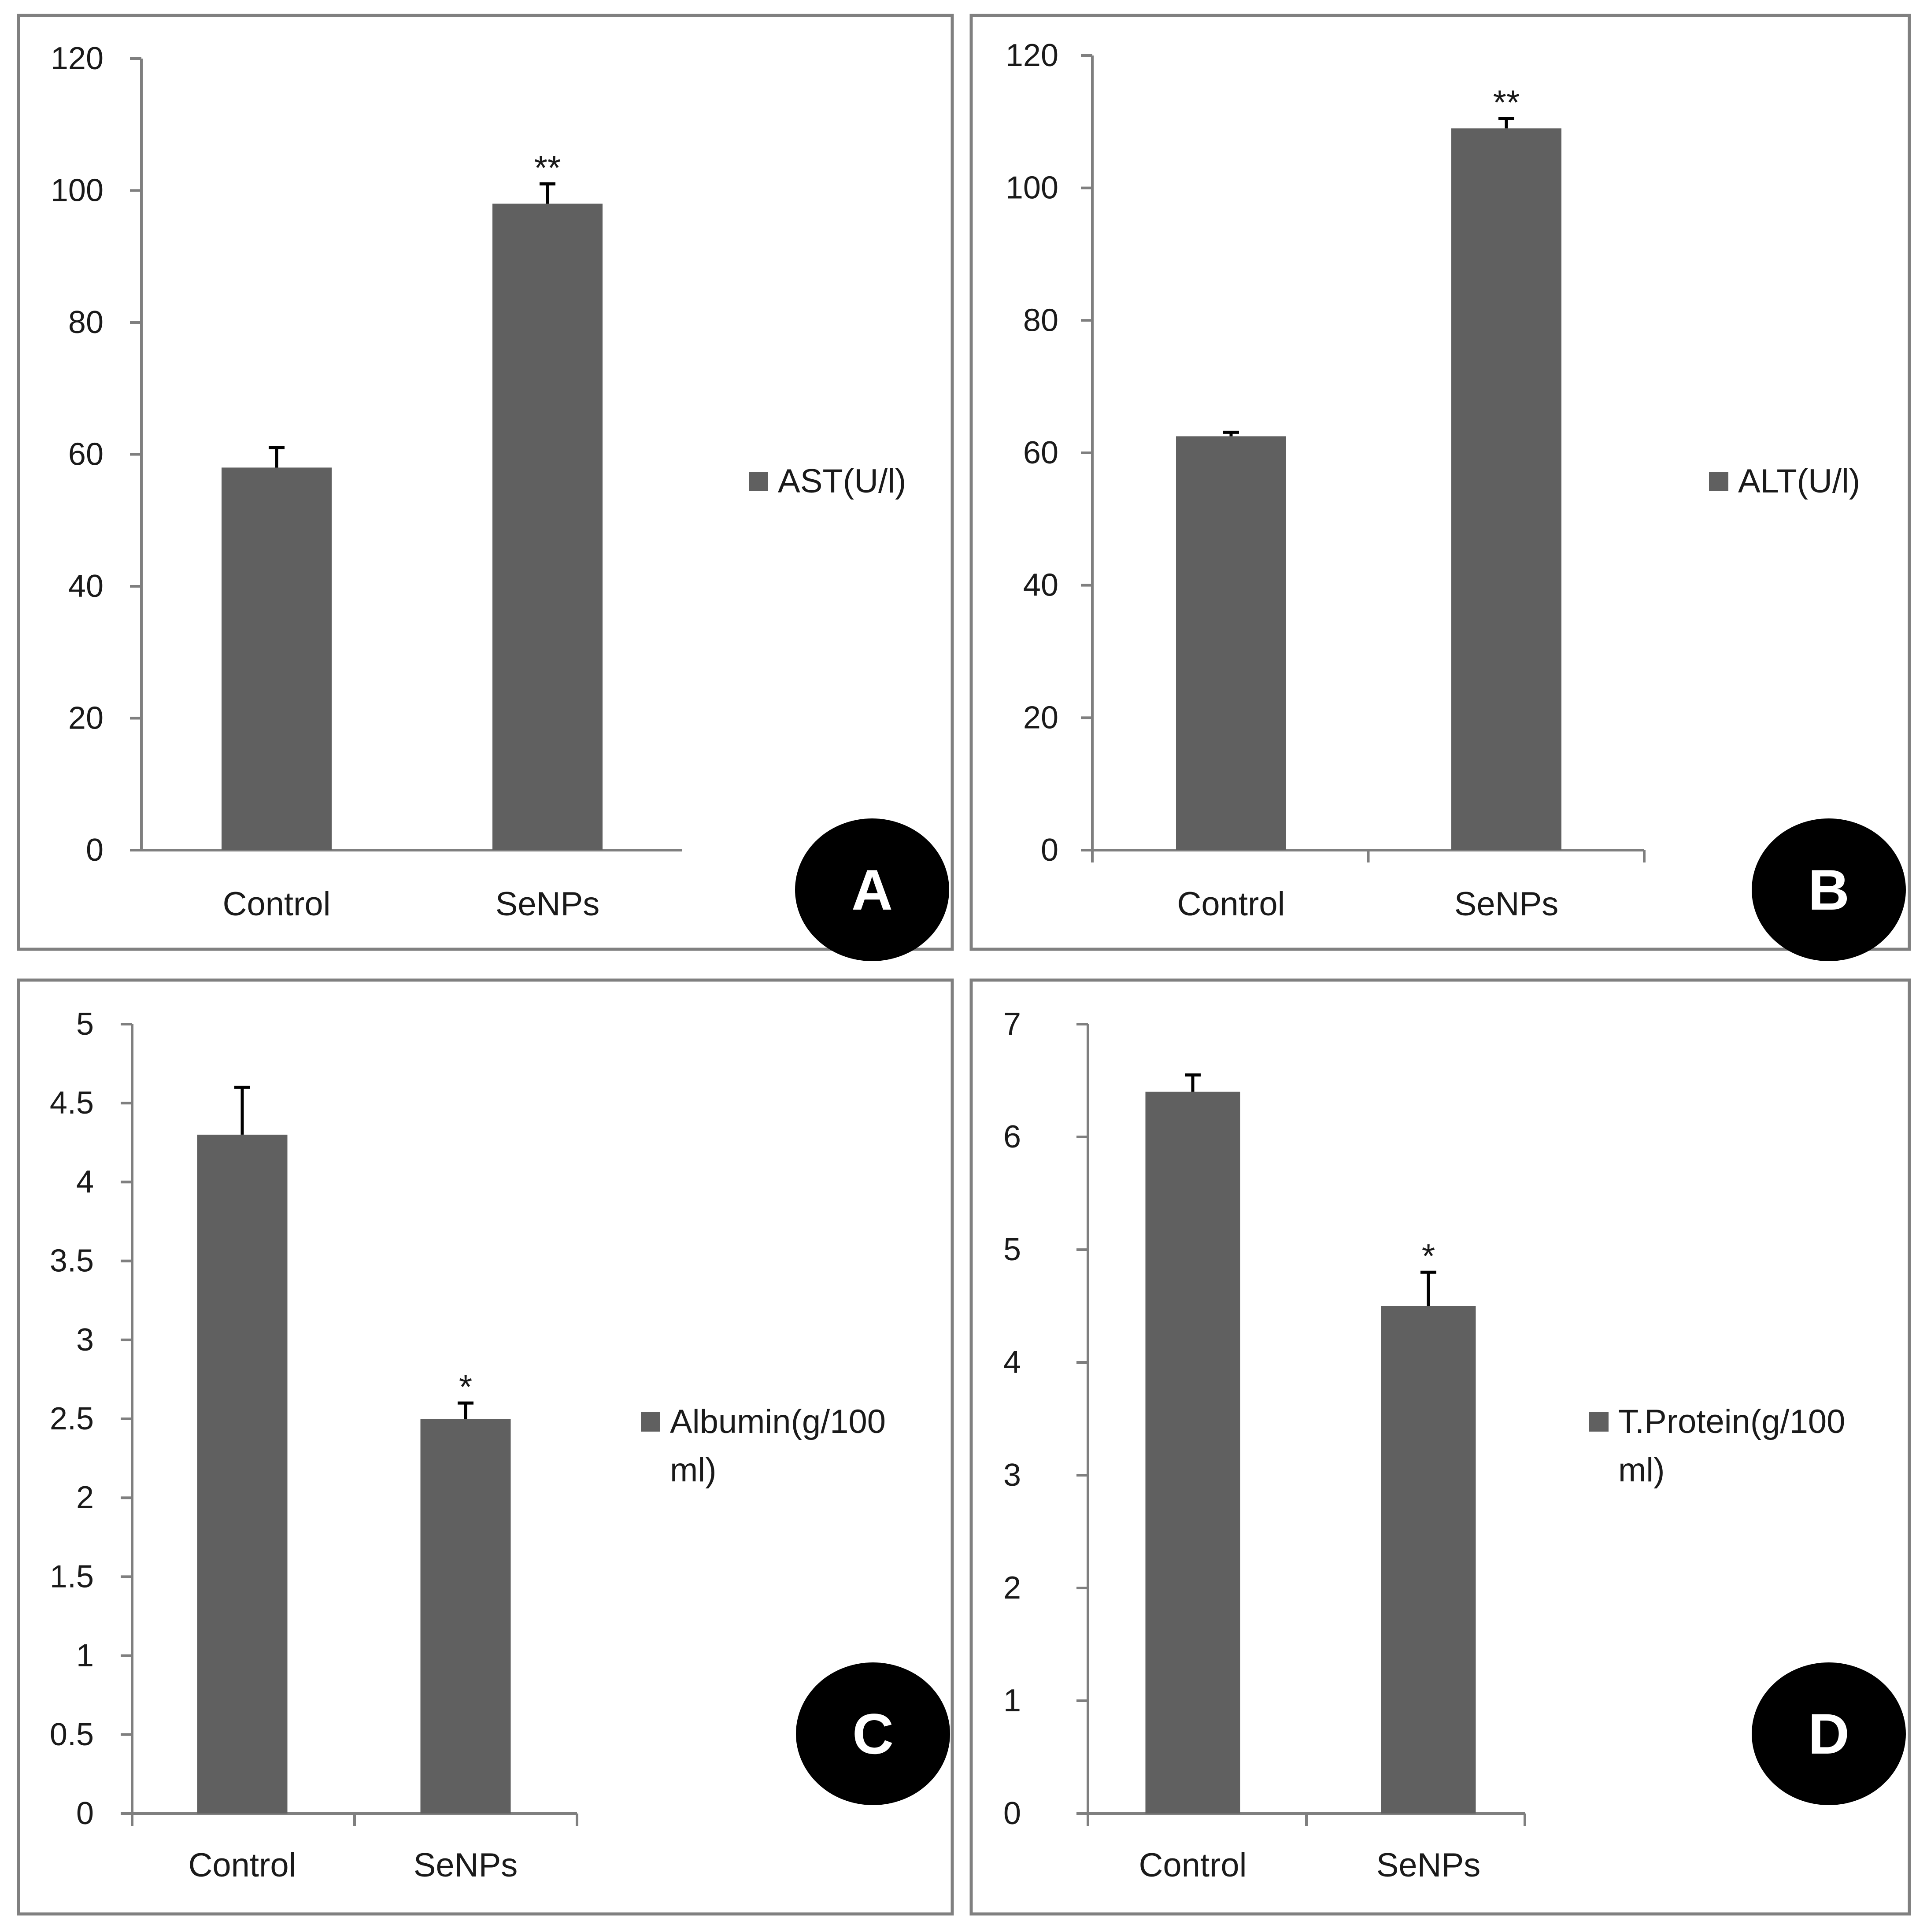 This screenshot has width=1927, height=1932. What do you see at coordinates (72, 1103) in the screenshot?
I see `y-tick-label: 4.5` at bounding box center [72, 1103].